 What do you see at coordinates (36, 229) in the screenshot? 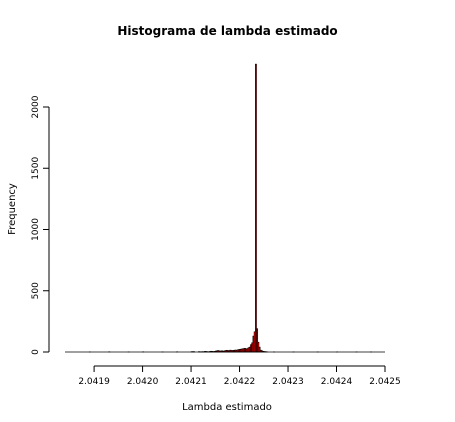
I see `y-tick-label: 1000` at bounding box center [36, 229].